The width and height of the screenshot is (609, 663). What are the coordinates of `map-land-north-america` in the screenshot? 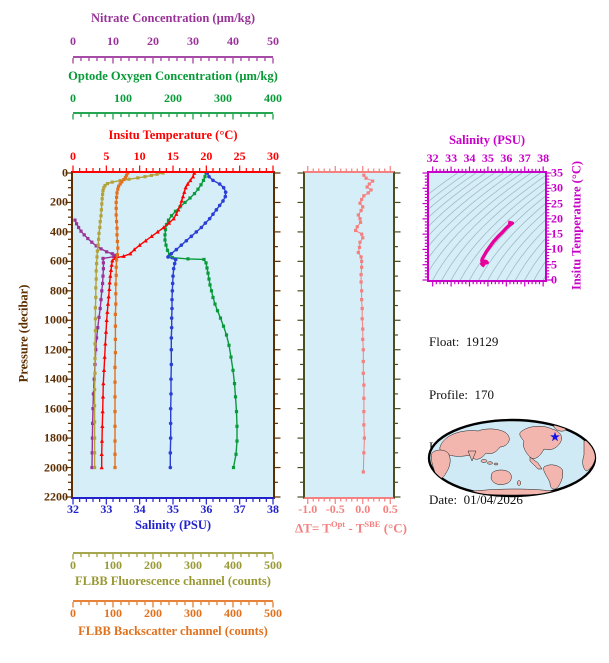 It's located at (540, 442).